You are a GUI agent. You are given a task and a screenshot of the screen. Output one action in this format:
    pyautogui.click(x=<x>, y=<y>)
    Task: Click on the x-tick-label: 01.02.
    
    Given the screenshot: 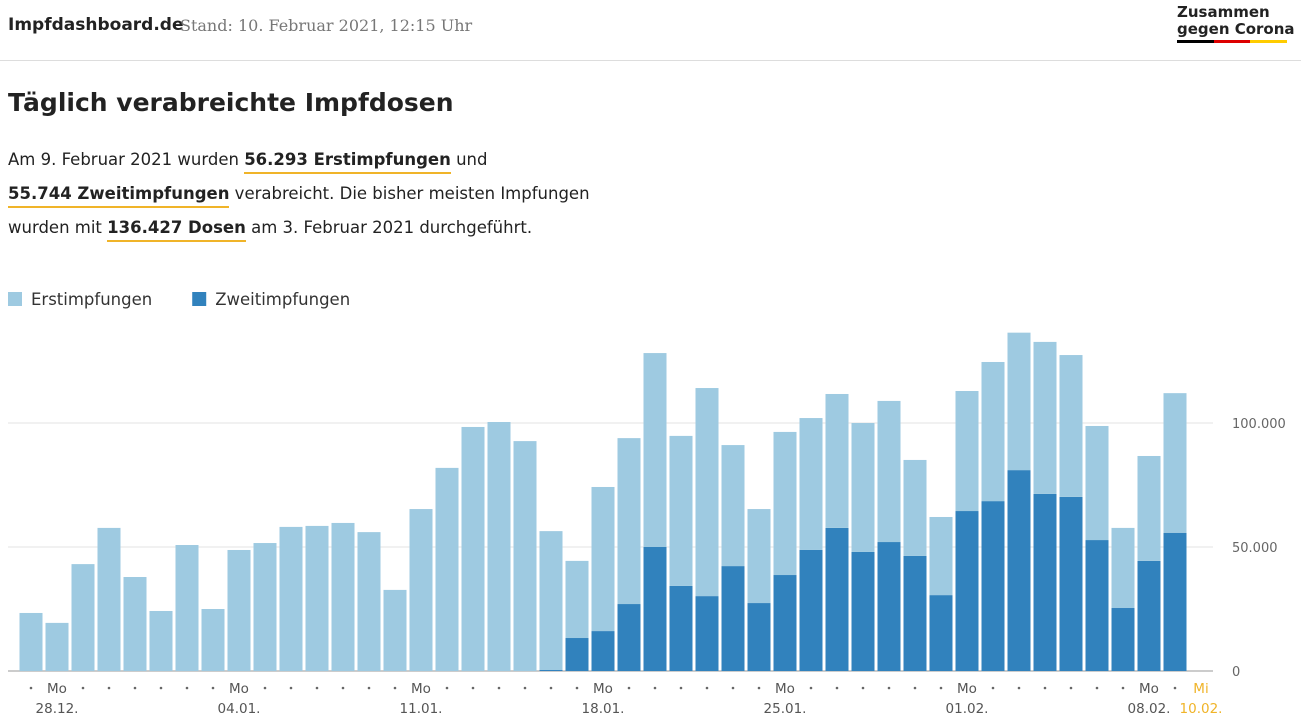 What is the action you would take?
    pyautogui.click(x=967, y=709)
    